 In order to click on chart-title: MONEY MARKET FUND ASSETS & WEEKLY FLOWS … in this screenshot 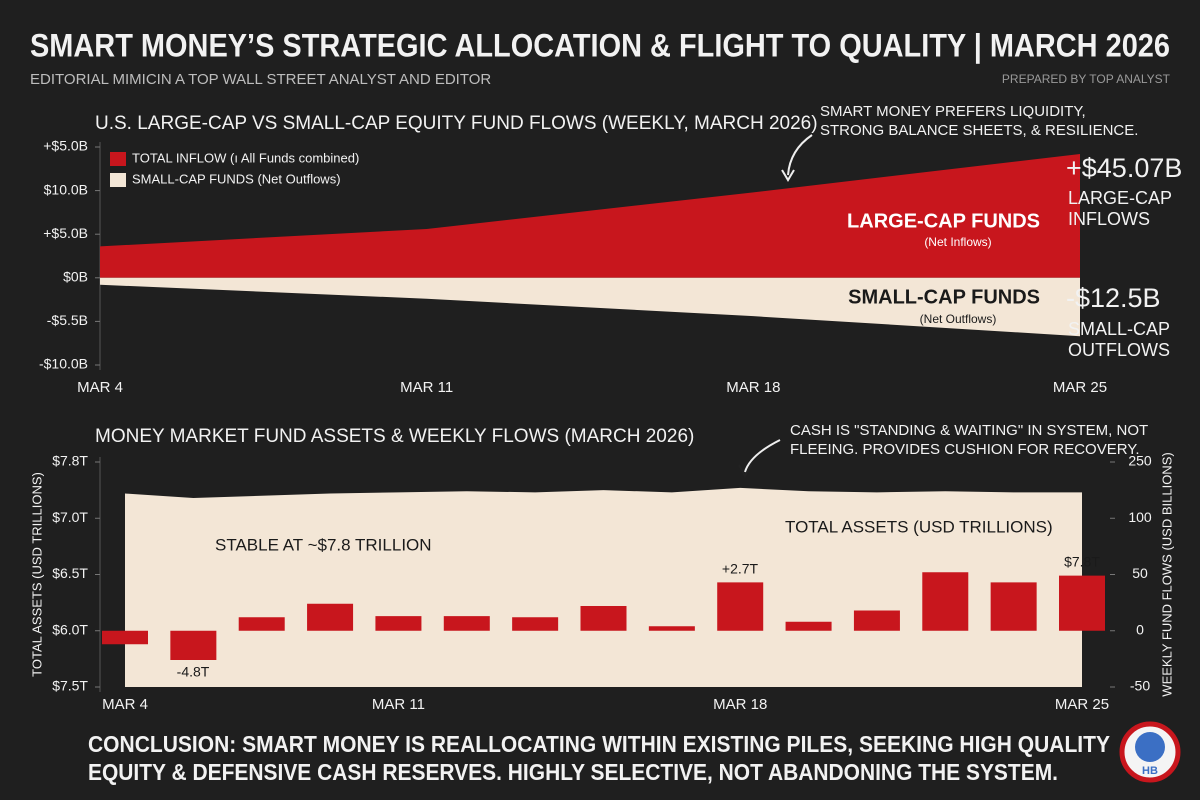, I will do `click(394, 436)`.